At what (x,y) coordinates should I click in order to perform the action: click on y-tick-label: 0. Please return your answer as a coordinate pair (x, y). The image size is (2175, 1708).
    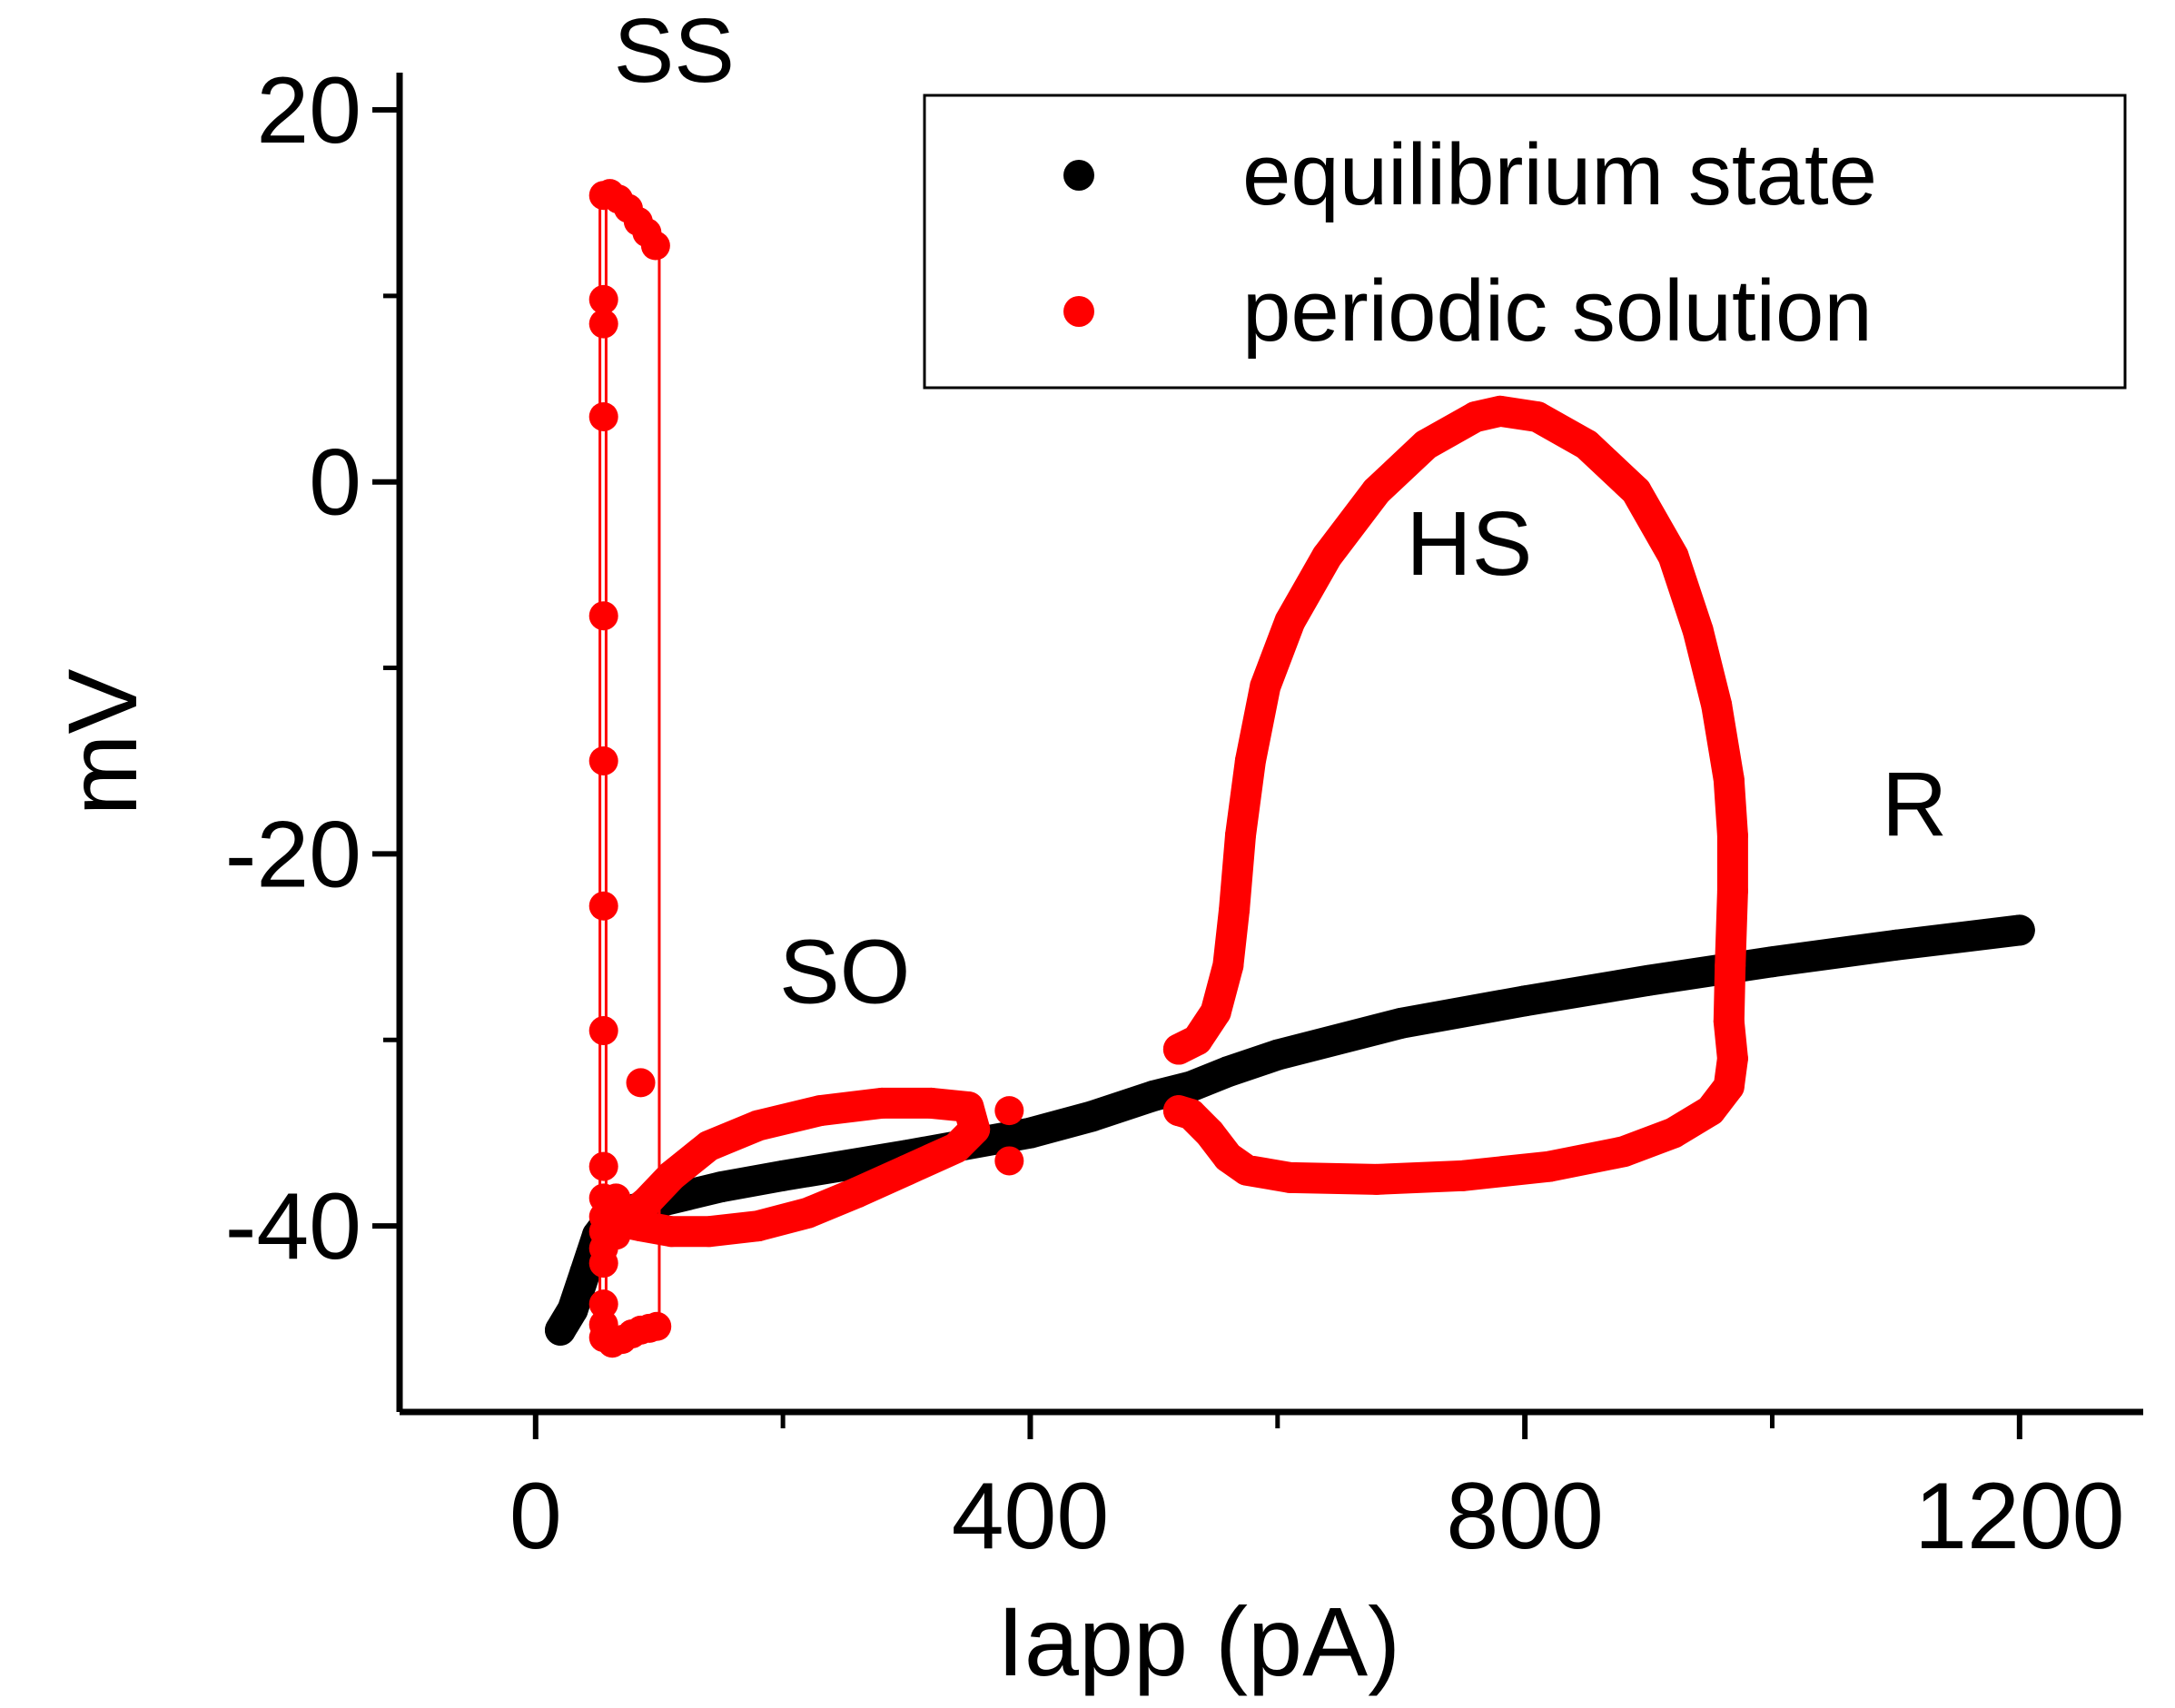
    Looking at the image, I should click on (335, 483).